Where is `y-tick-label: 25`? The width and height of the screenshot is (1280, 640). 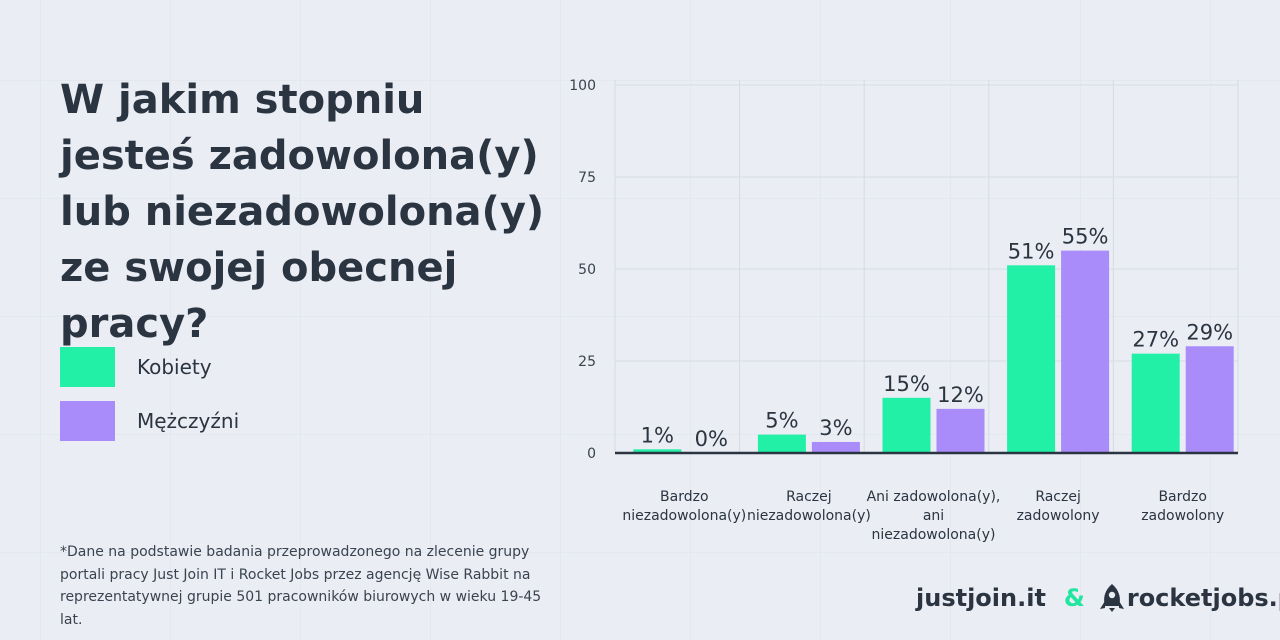 y-tick-label: 25 is located at coordinates (587, 362).